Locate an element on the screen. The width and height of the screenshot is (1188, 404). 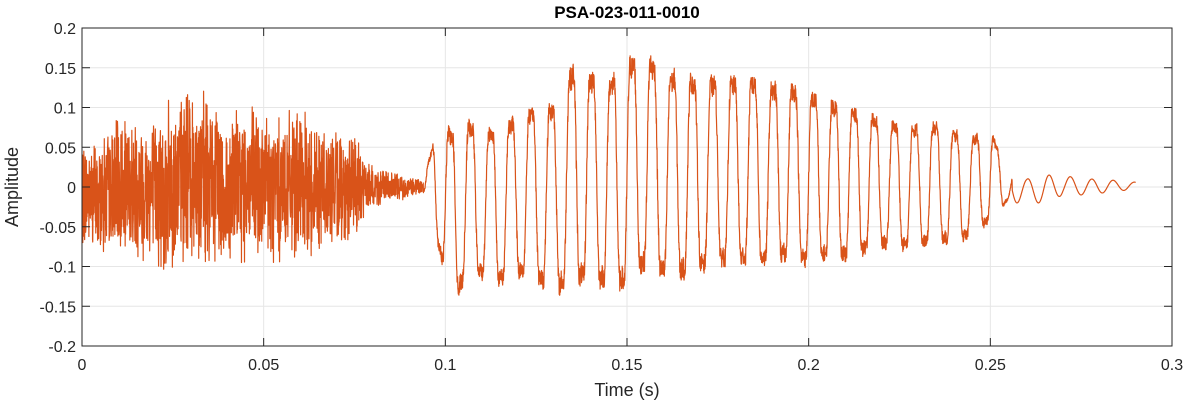
chart-title: PSA-023-011-0010 is located at coordinates (627, 12).